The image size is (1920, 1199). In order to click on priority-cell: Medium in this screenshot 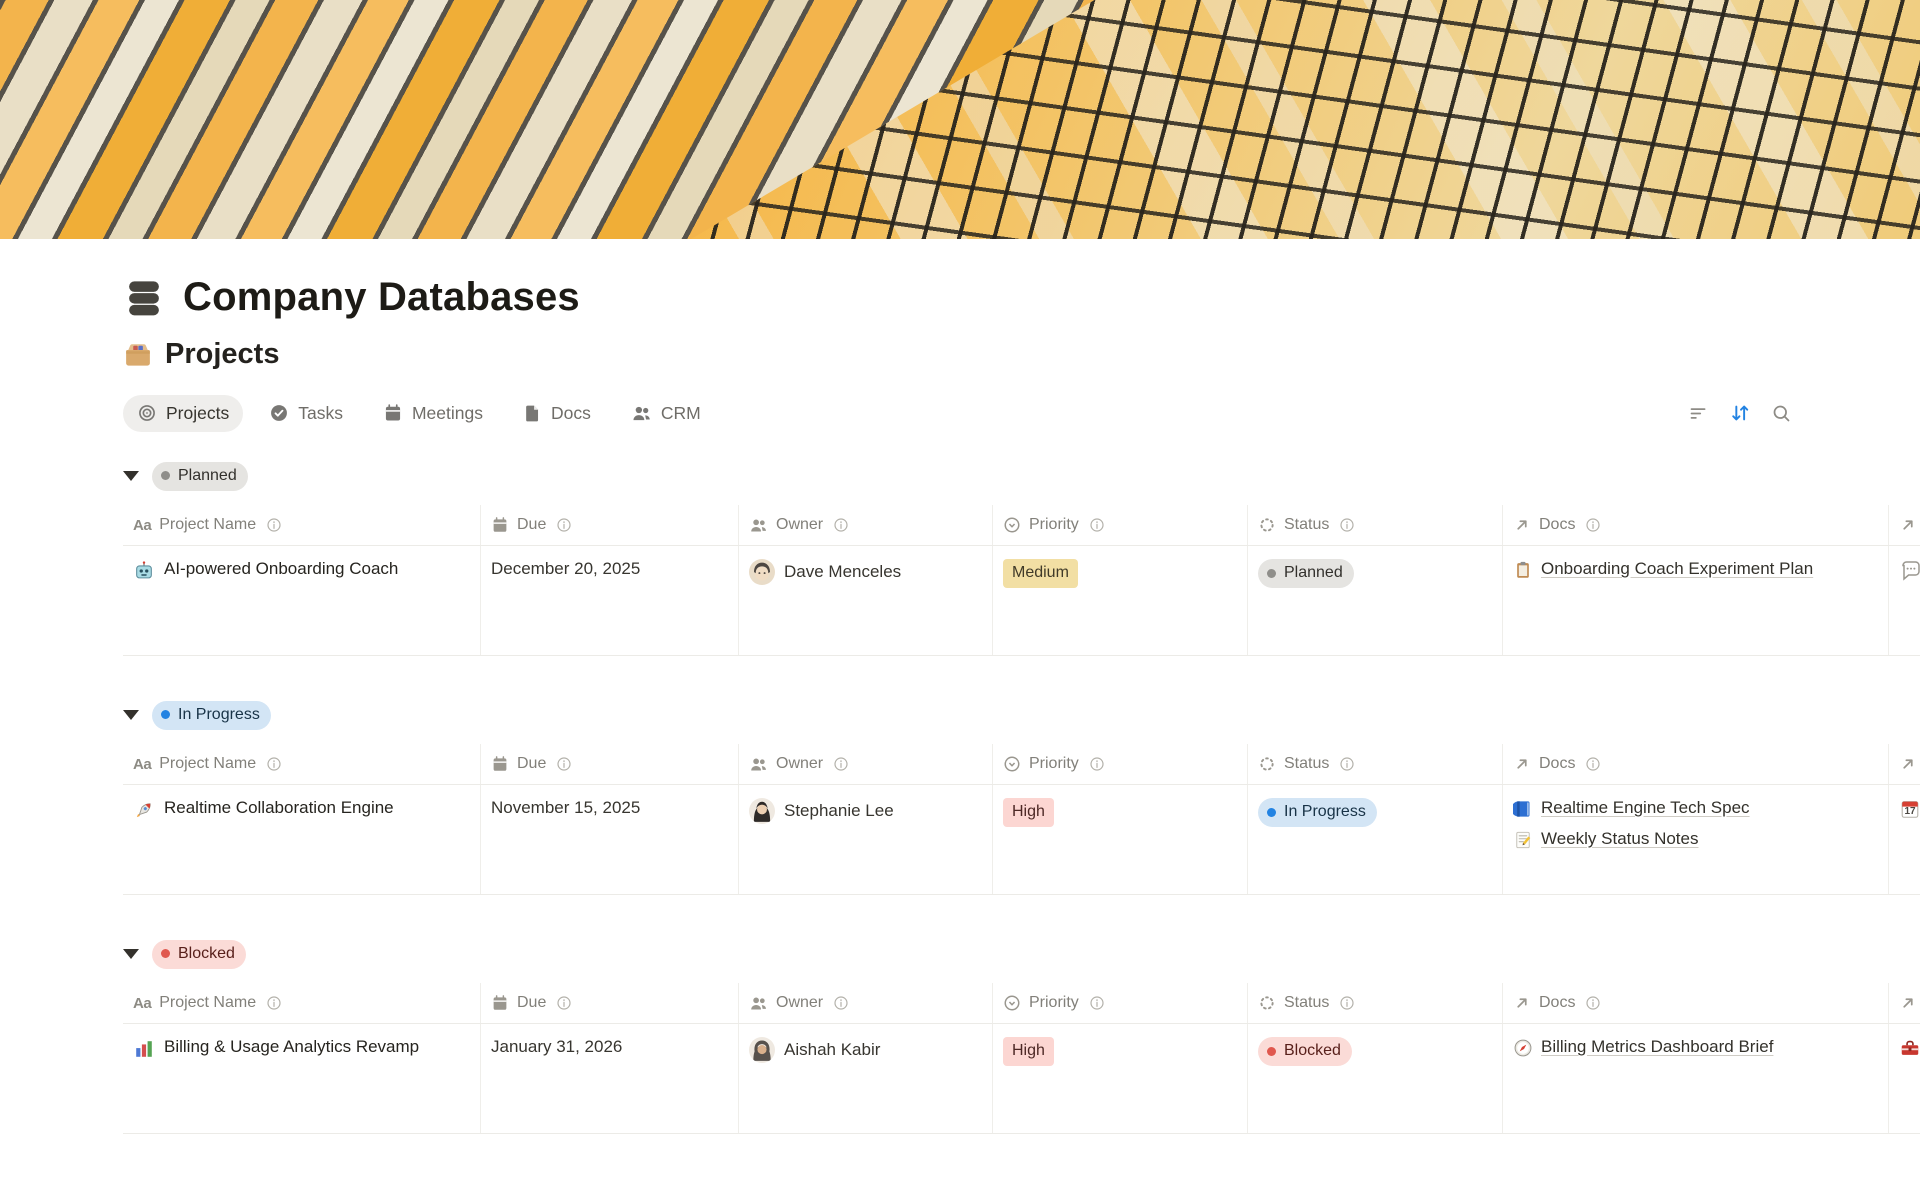, I will do `click(1120, 600)`.